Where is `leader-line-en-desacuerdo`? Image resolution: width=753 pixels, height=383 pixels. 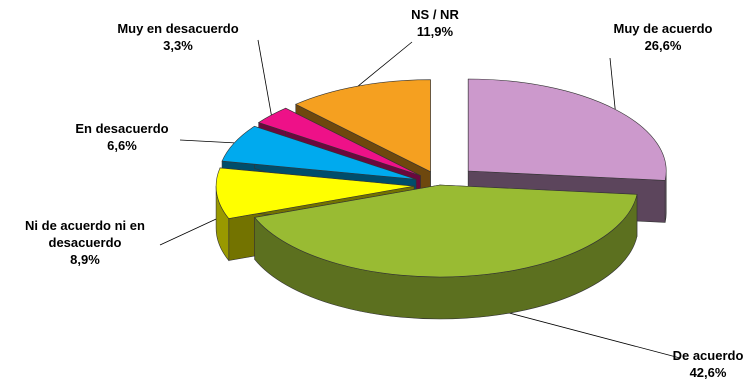
leader-line-en-desacuerdo is located at coordinates (207, 141).